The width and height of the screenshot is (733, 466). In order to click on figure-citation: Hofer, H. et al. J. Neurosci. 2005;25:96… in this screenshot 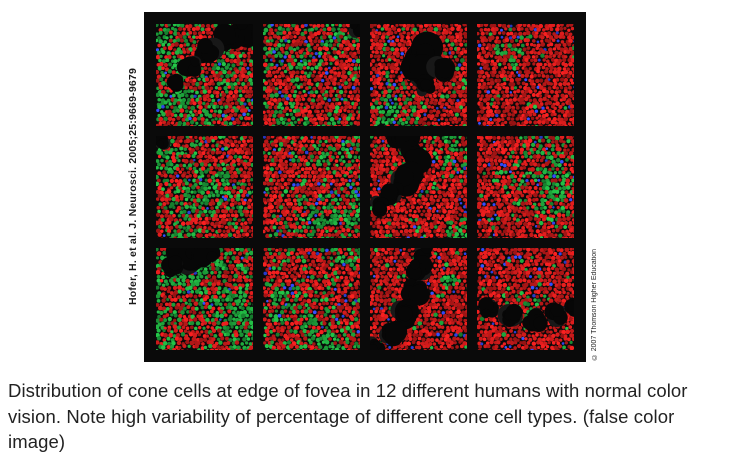, I will do `click(133, 187)`.